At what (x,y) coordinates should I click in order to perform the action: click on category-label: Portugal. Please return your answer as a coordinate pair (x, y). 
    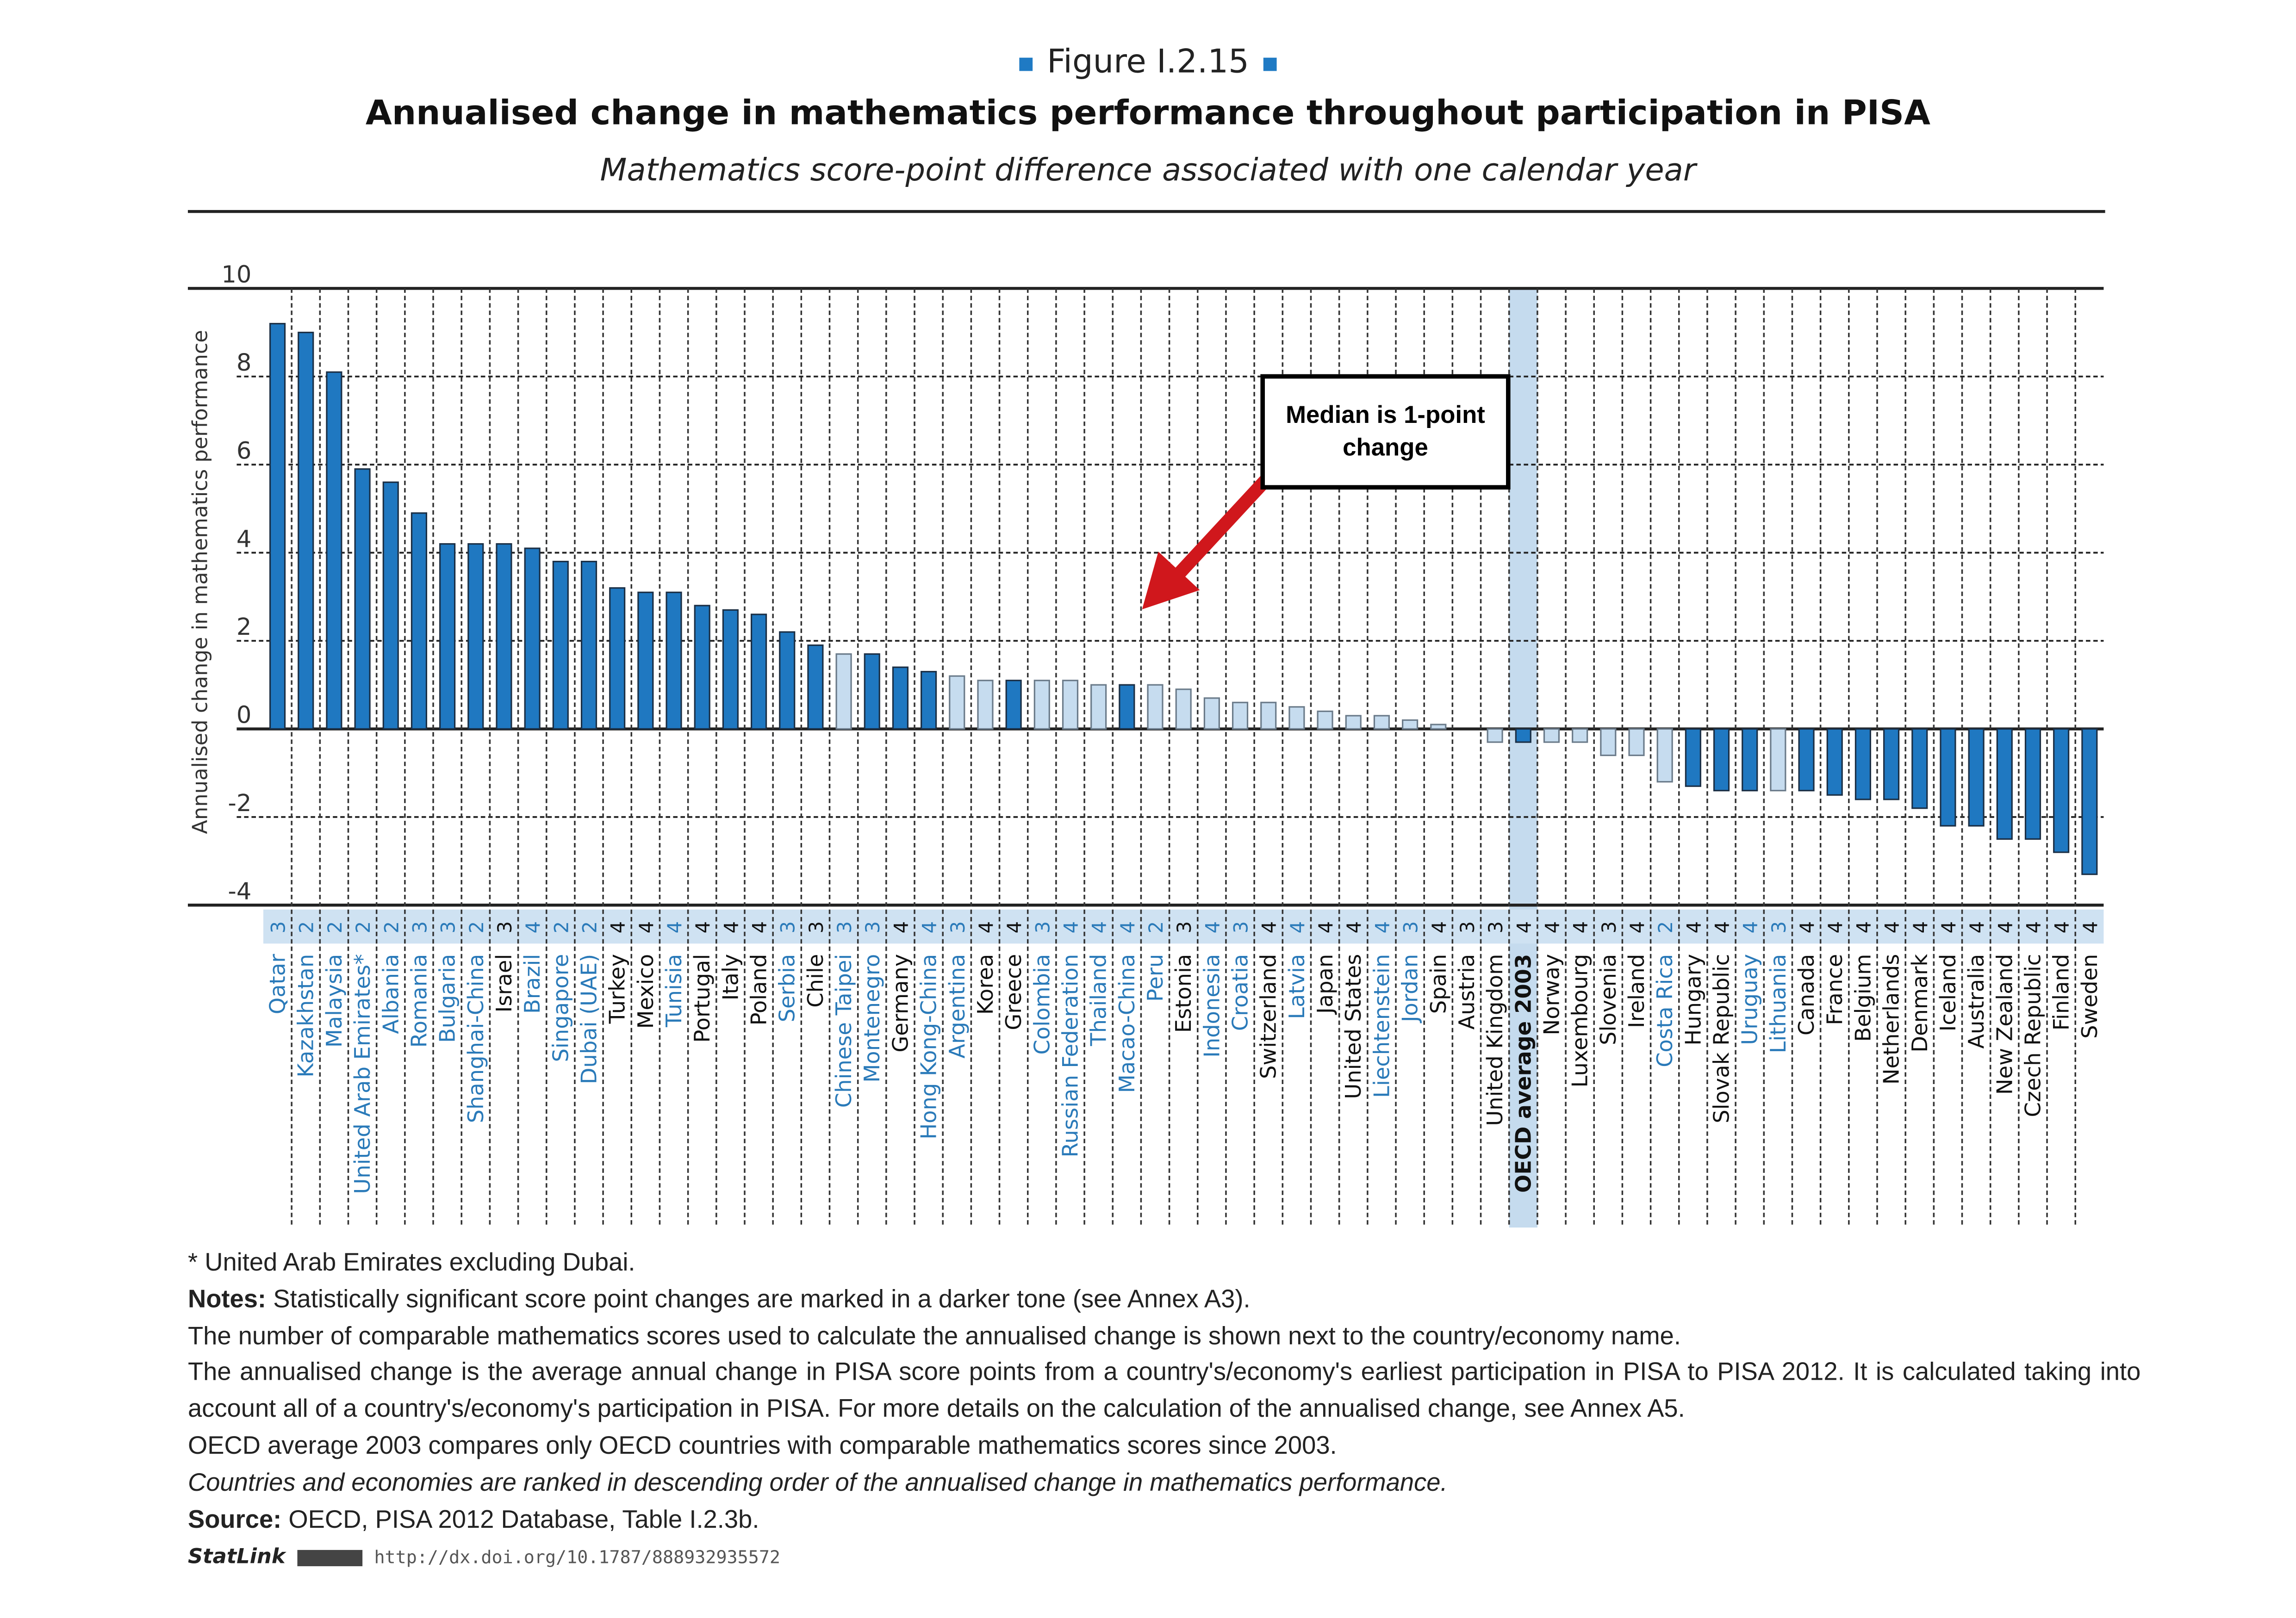
    Looking at the image, I should click on (702, 999).